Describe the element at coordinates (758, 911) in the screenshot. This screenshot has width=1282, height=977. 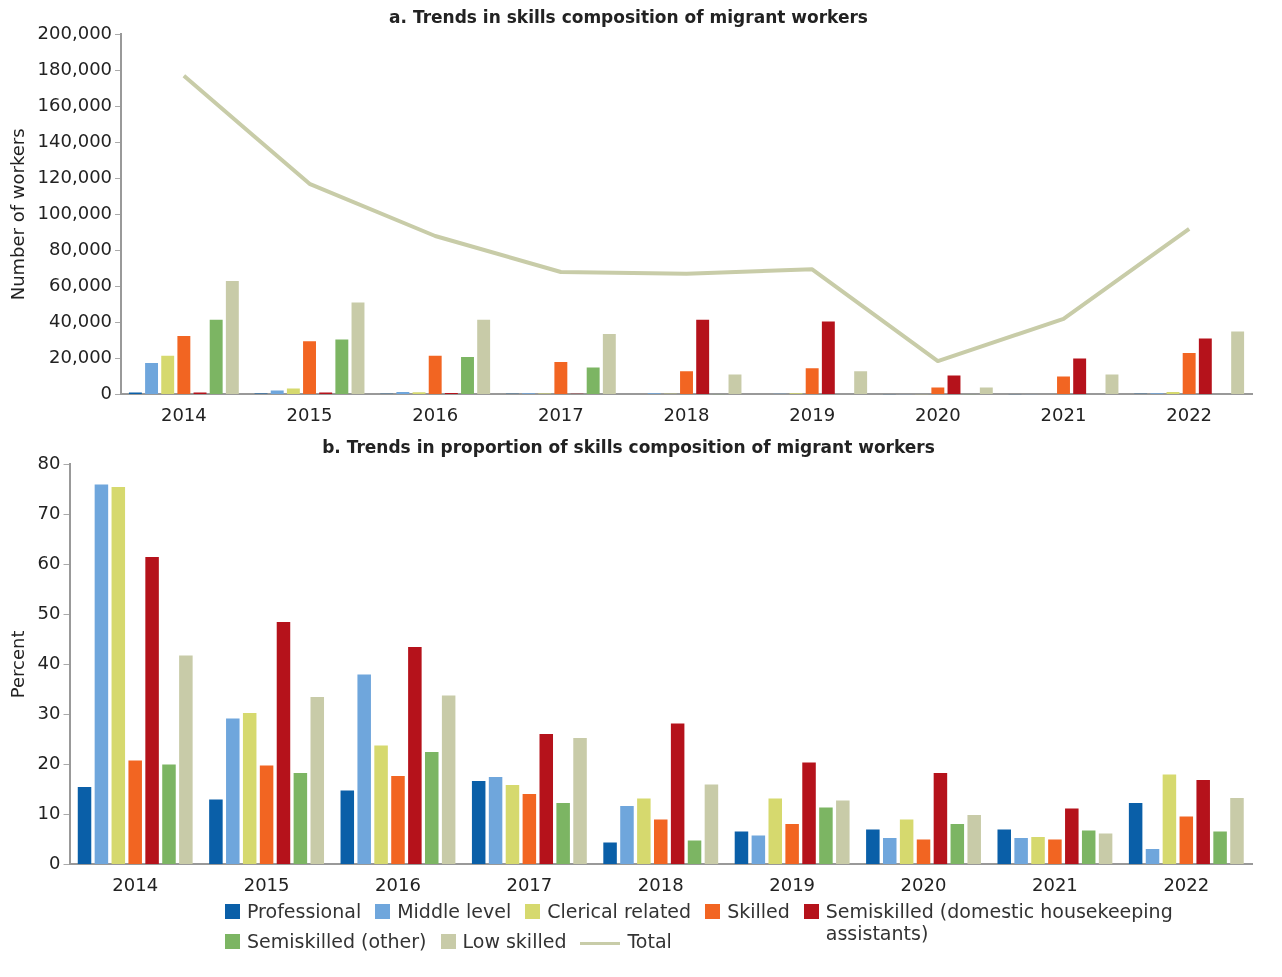
I see `legend-label: Skilled` at that location.